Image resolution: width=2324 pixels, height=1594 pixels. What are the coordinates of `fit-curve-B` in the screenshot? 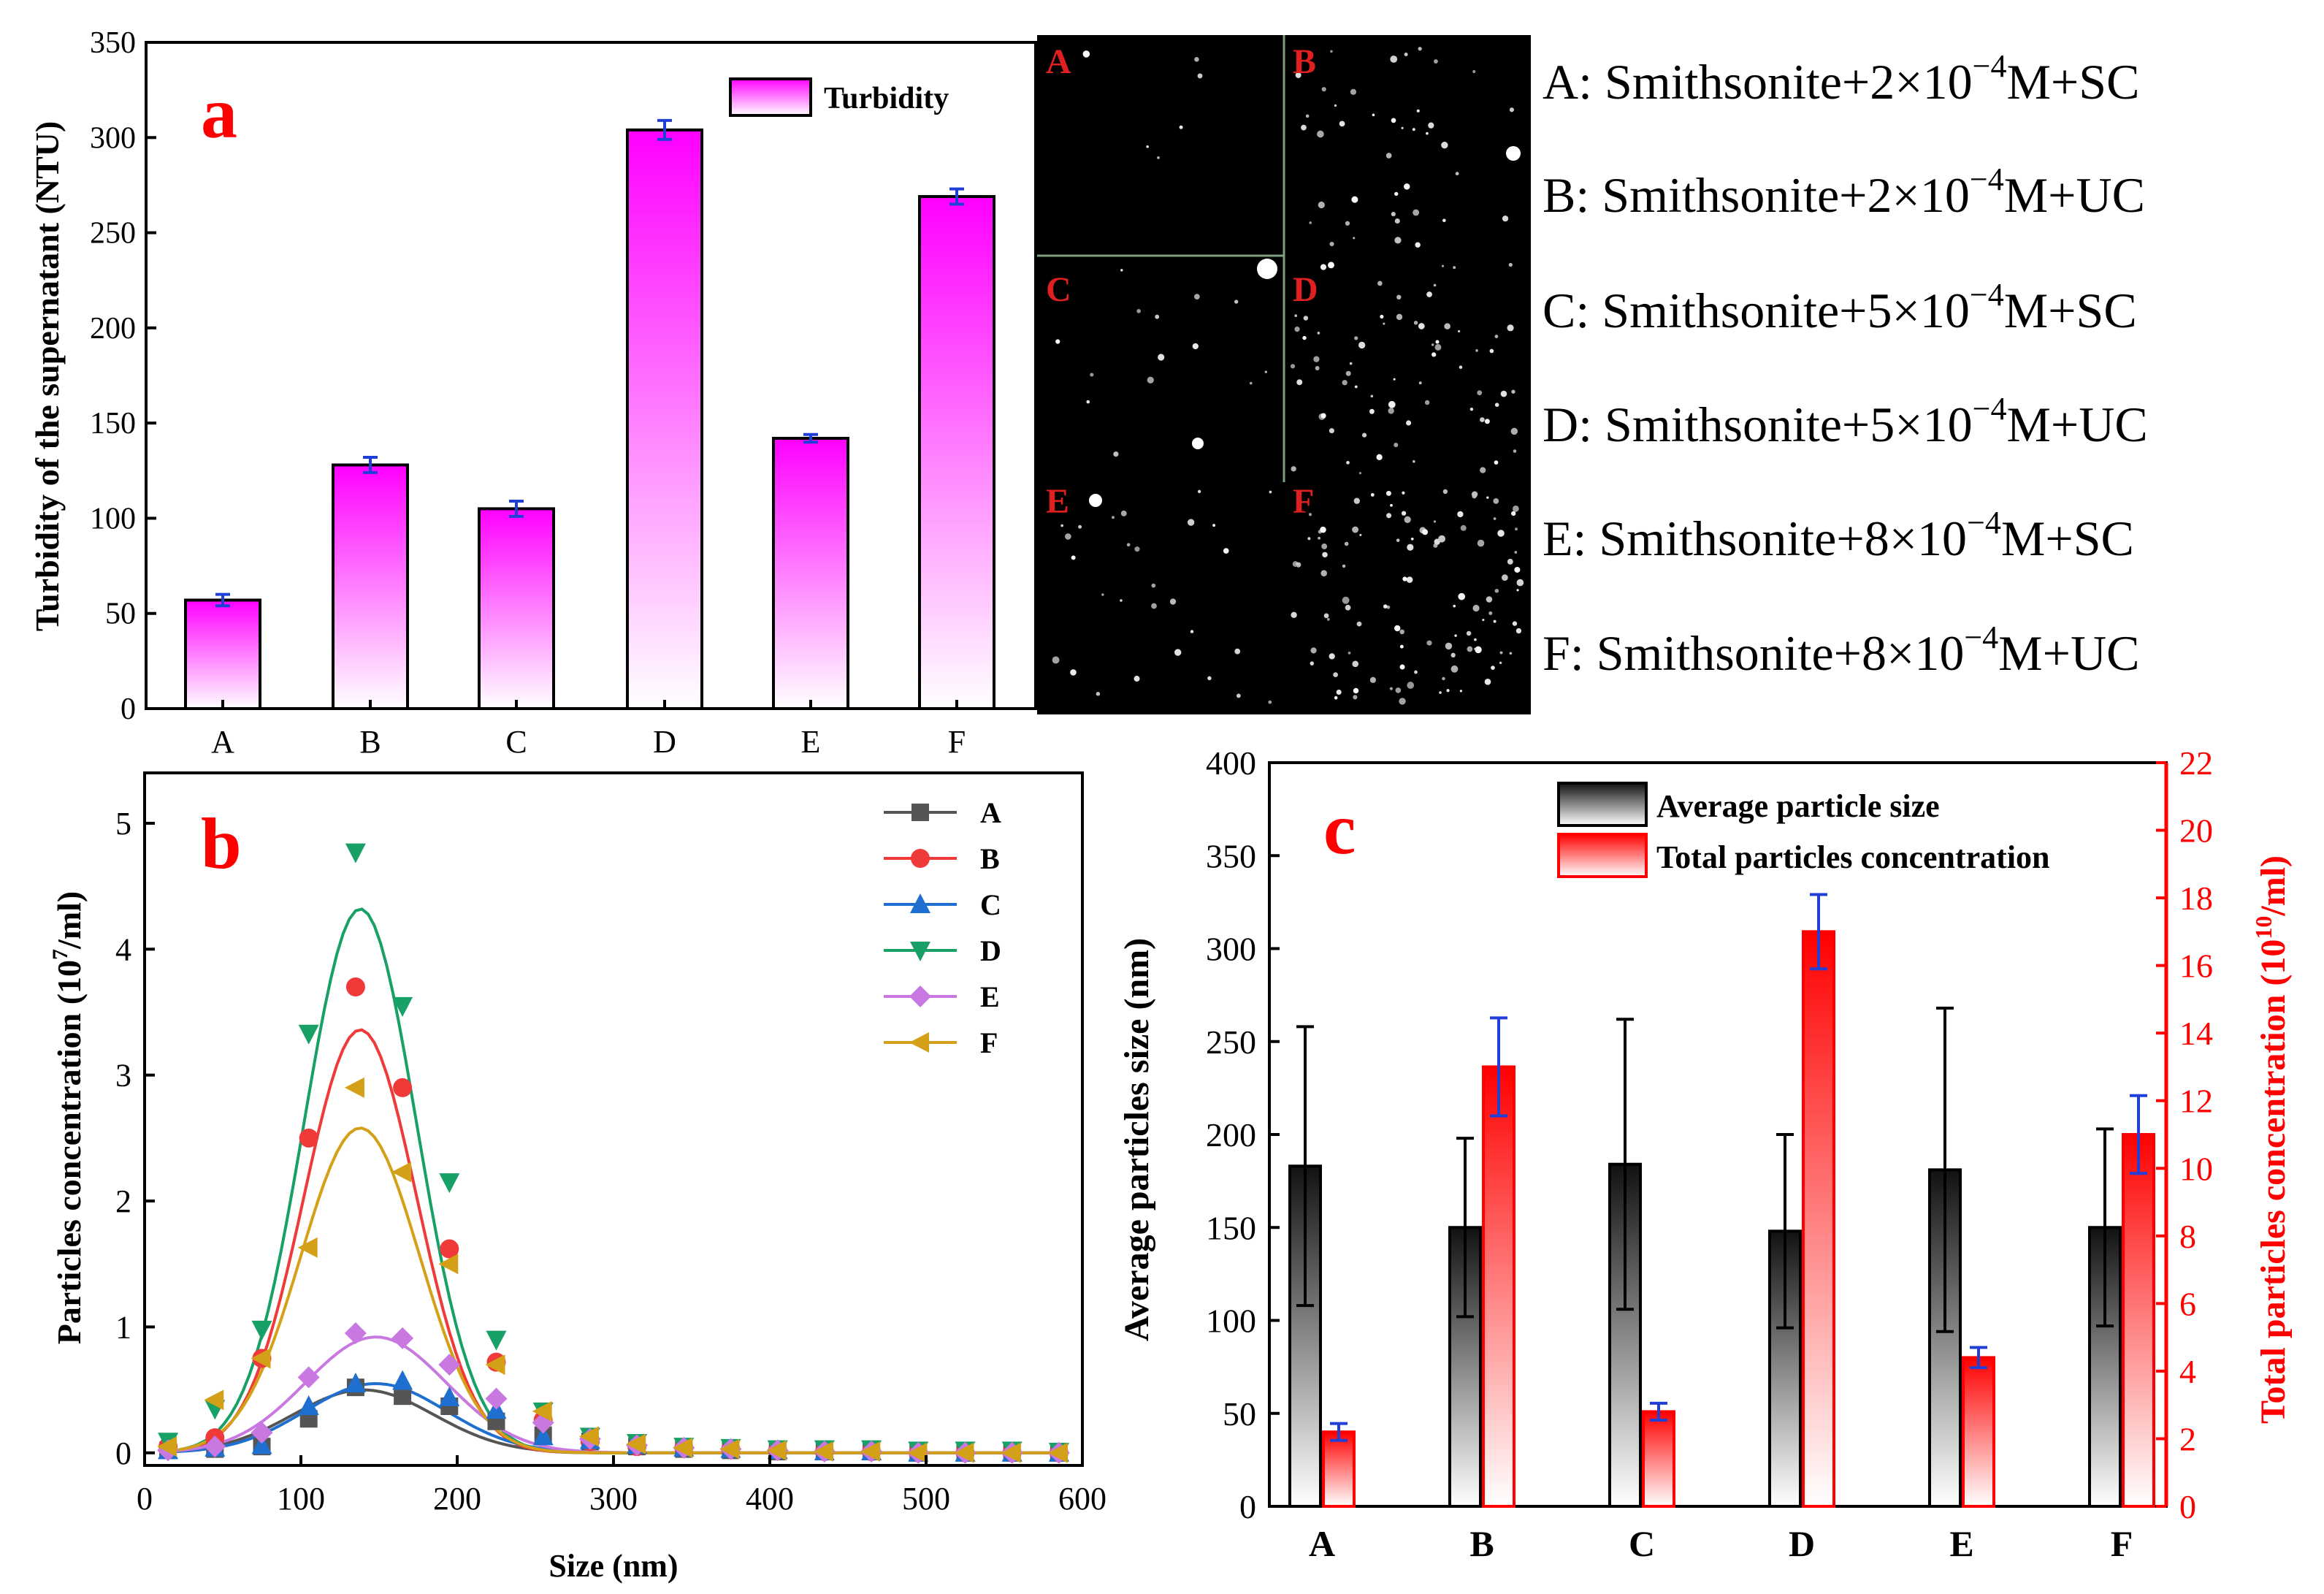 It's located at (615, 1241).